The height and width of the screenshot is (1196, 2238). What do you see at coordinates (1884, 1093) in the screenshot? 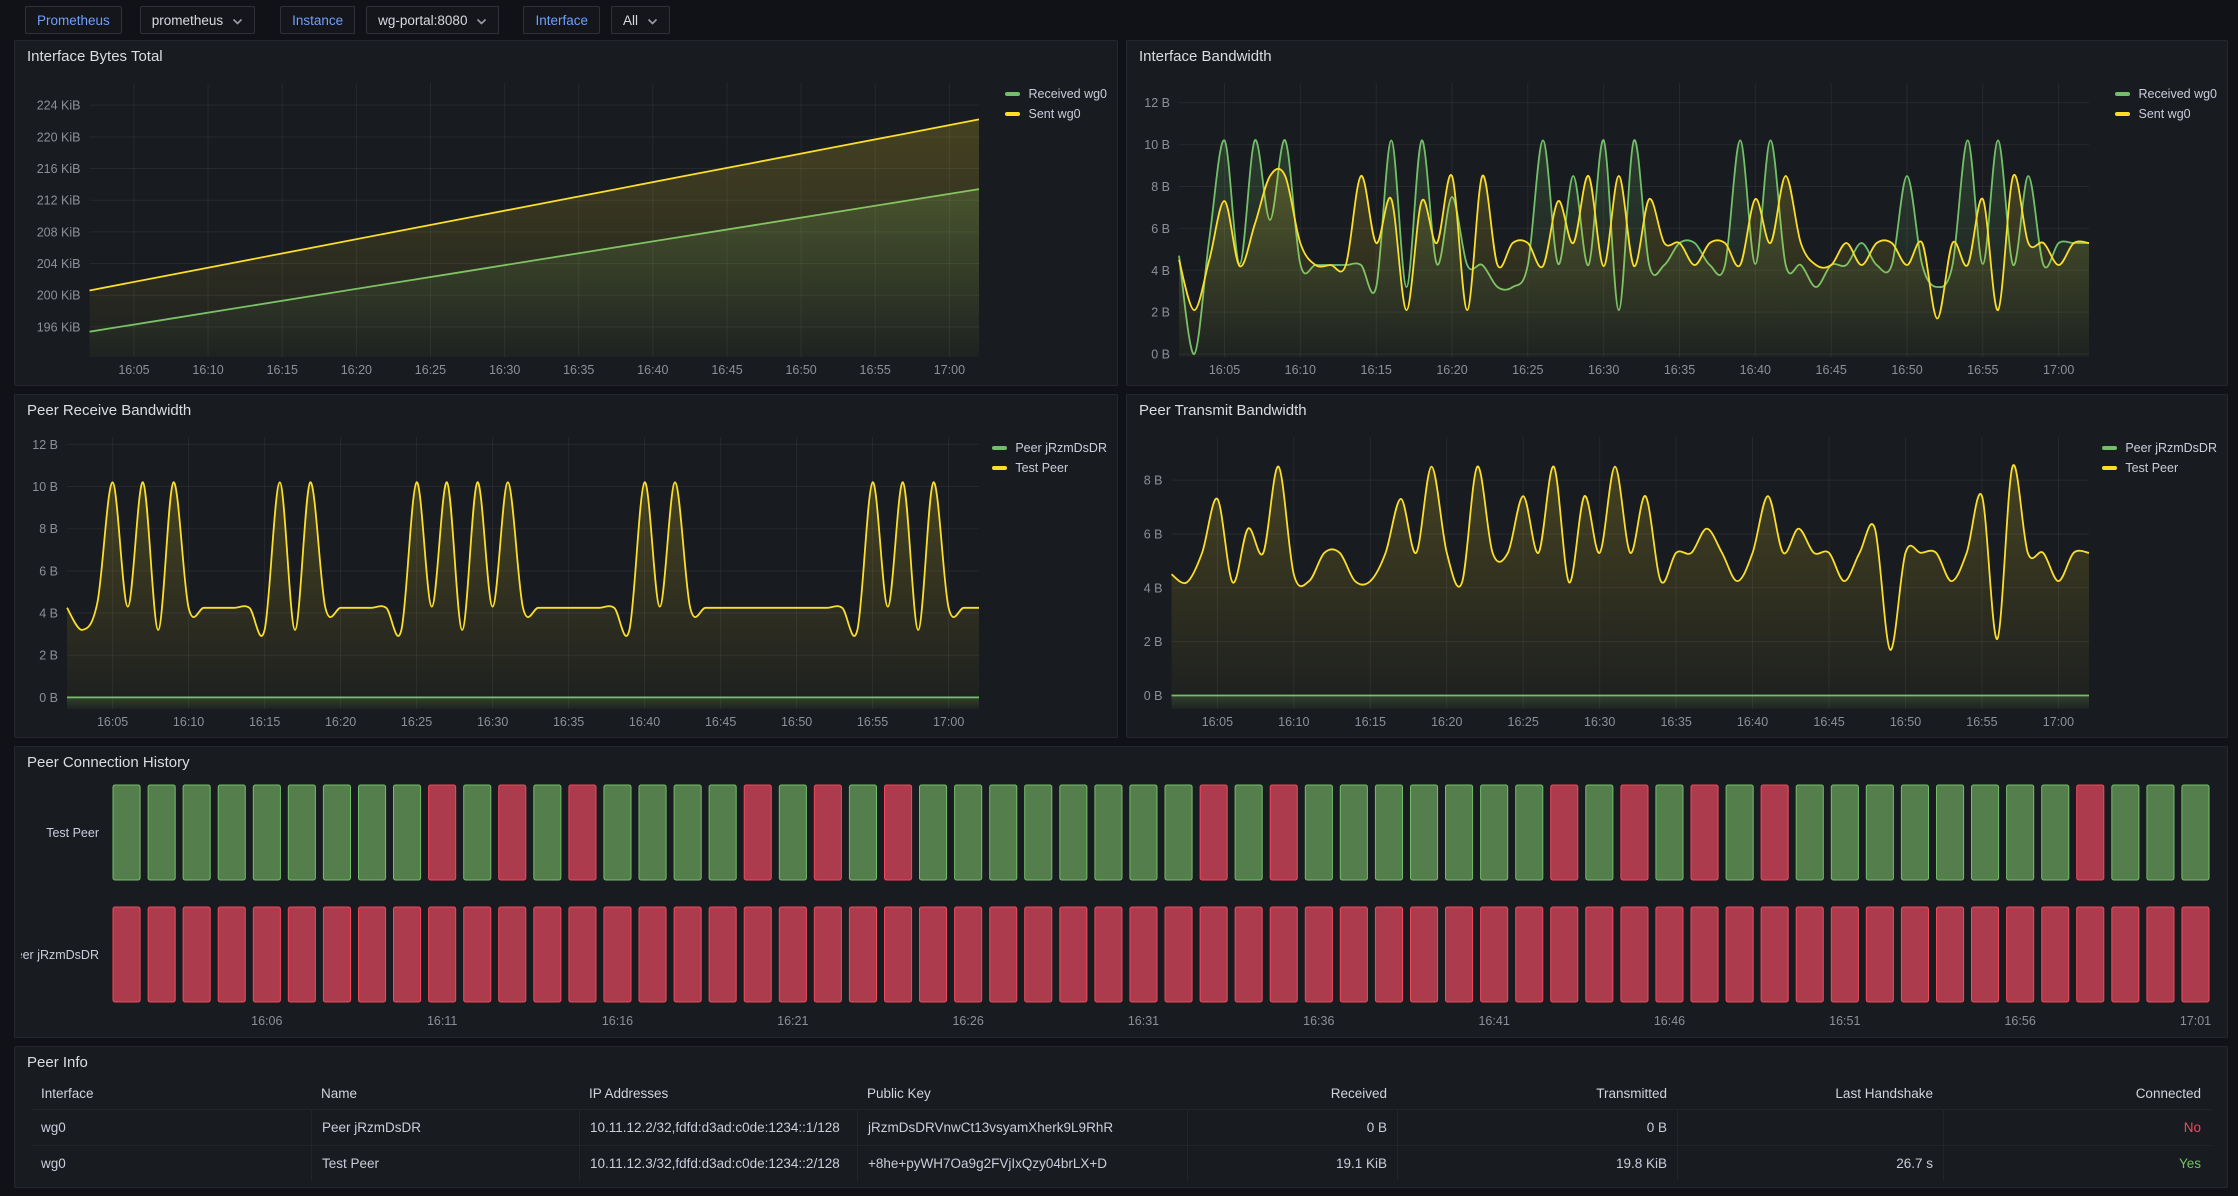
I see `column-header: Last Handshake` at bounding box center [1884, 1093].